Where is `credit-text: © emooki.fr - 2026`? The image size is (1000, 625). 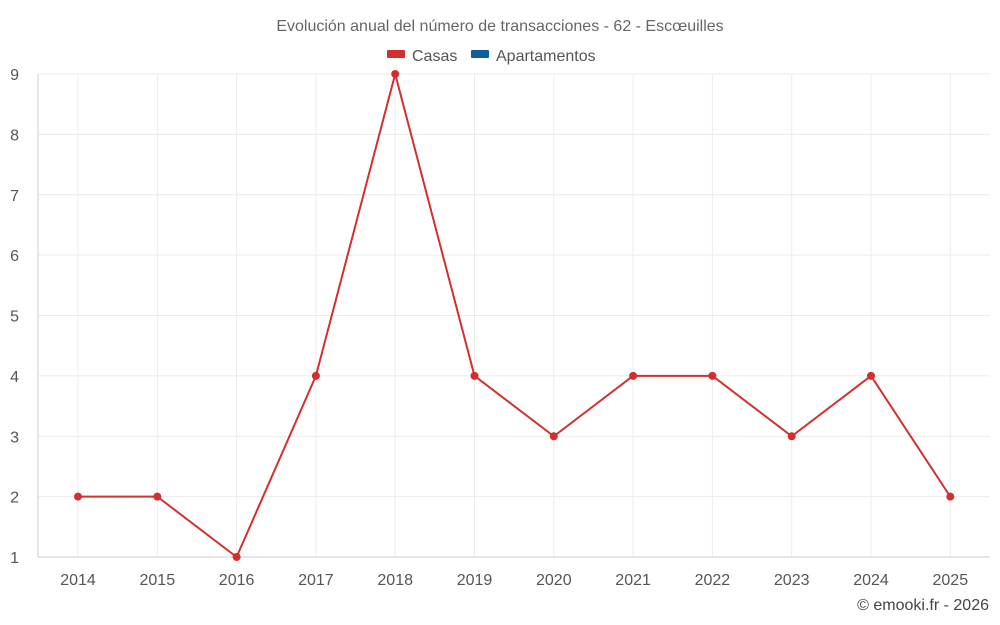
credit-text: © emooki.fr - 2026 is located at coordinates (923, 605).